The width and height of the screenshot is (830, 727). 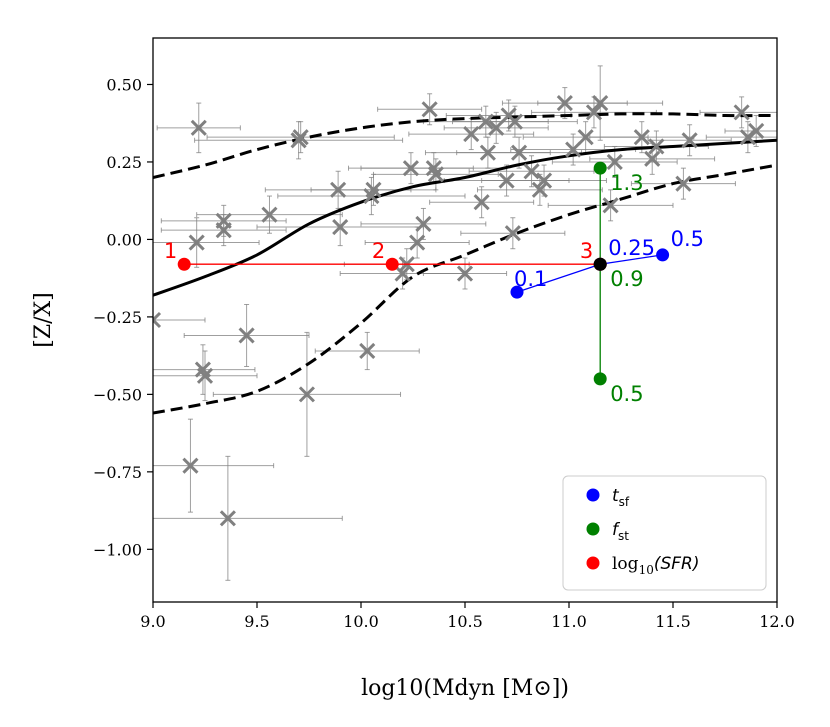 What do you see at coordinates (631, 248) in the screenshot?
I see `annotation-tsf: 0.25` at bounding box center [631, 248].